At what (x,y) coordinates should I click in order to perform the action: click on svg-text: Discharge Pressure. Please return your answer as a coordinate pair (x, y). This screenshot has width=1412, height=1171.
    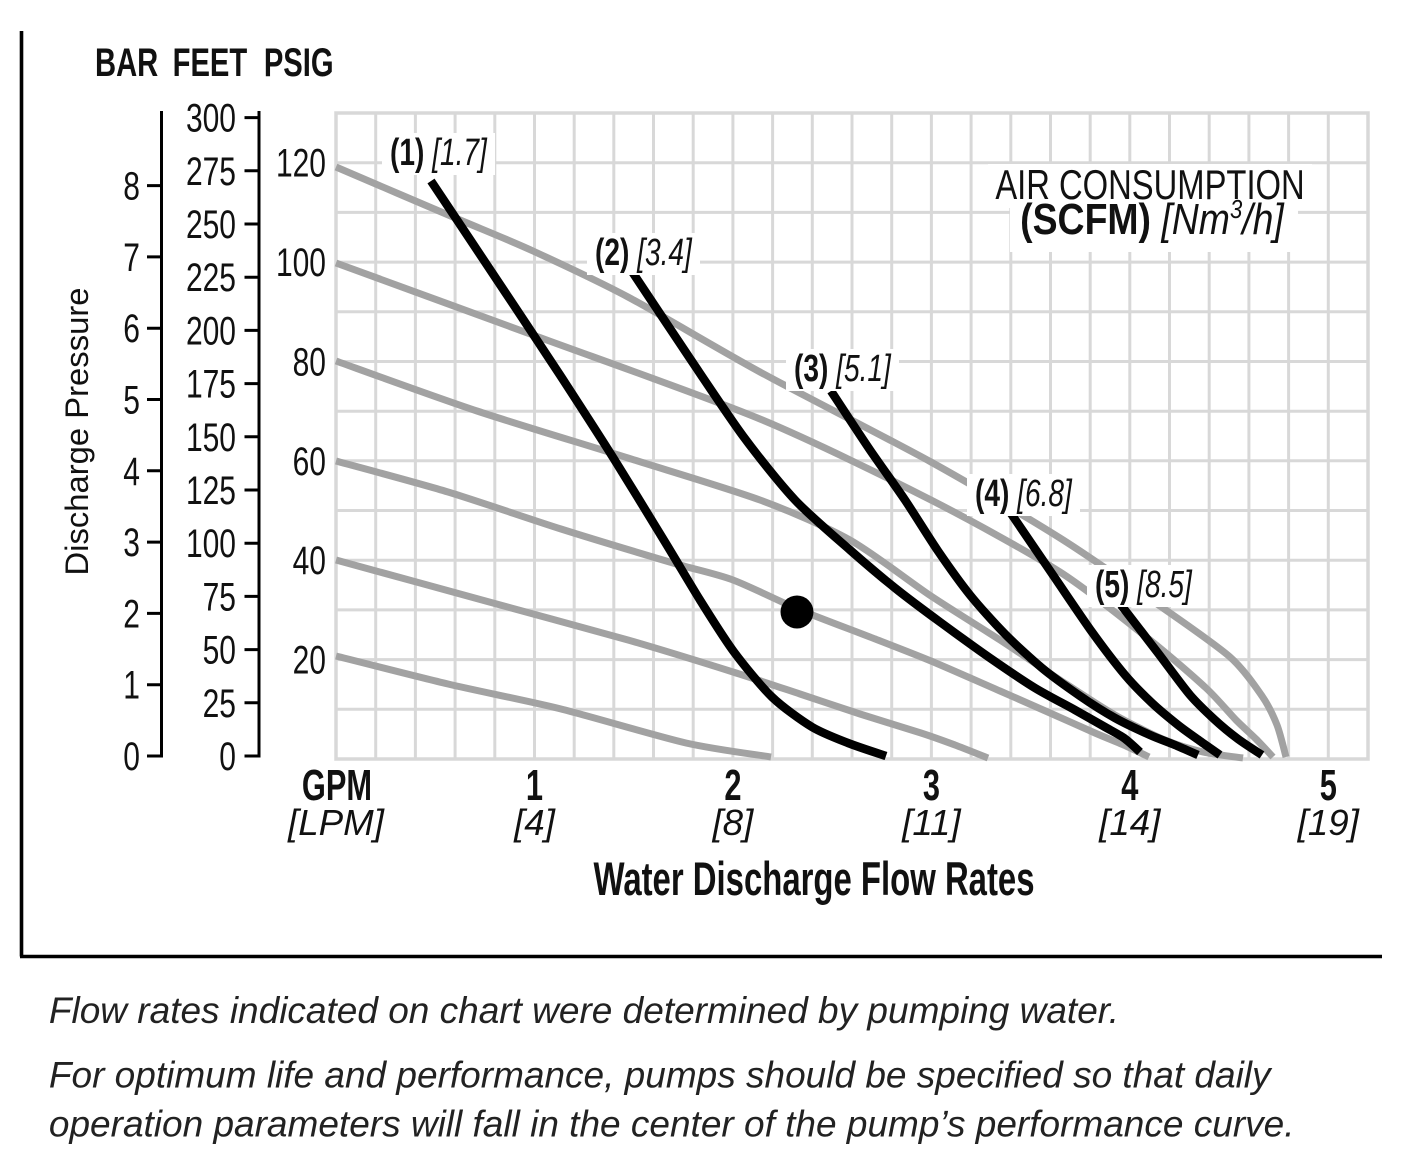
    Looking at the image, I should click on (76, 432).